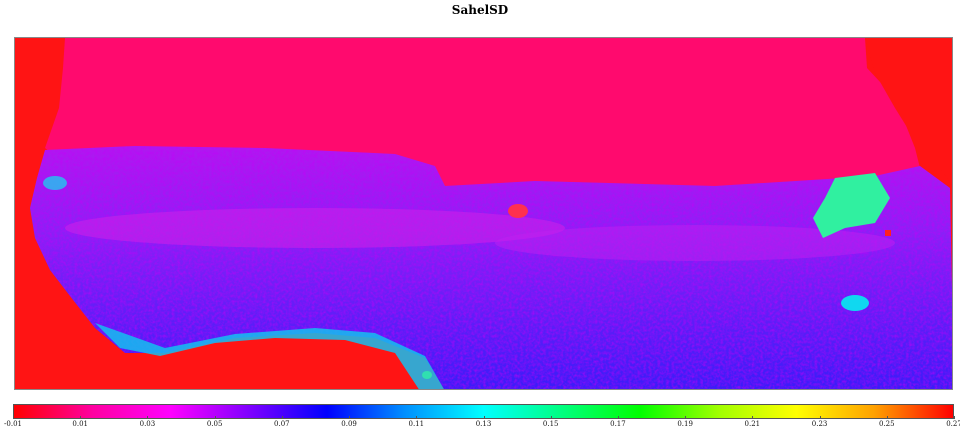 This screenshot has height=448, width=960. What do you see at coordinates (80, 424) in the screenshot?
I see `colorbar-tick-label: 0.01` at bounding box center [80, 424].